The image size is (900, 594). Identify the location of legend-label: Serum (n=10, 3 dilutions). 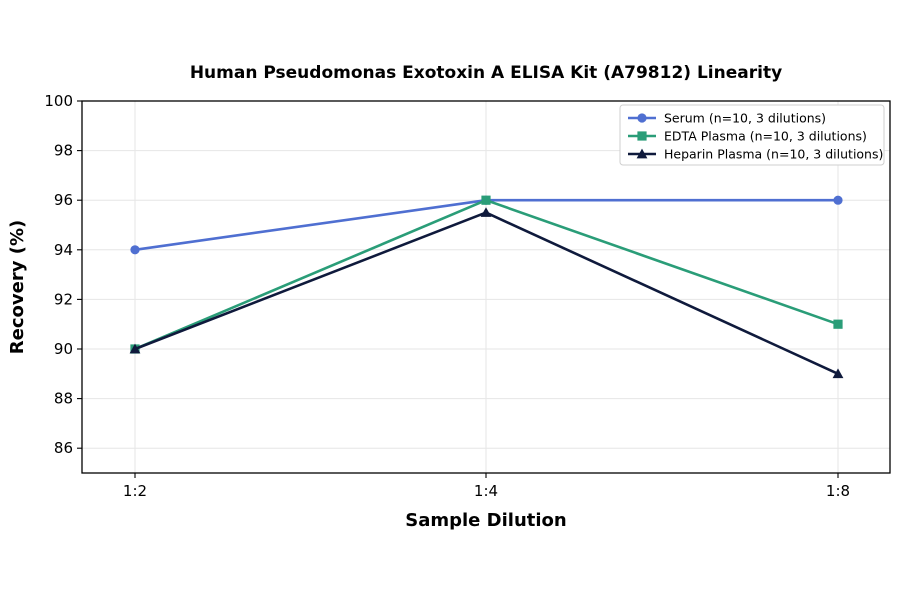
(745, 118).